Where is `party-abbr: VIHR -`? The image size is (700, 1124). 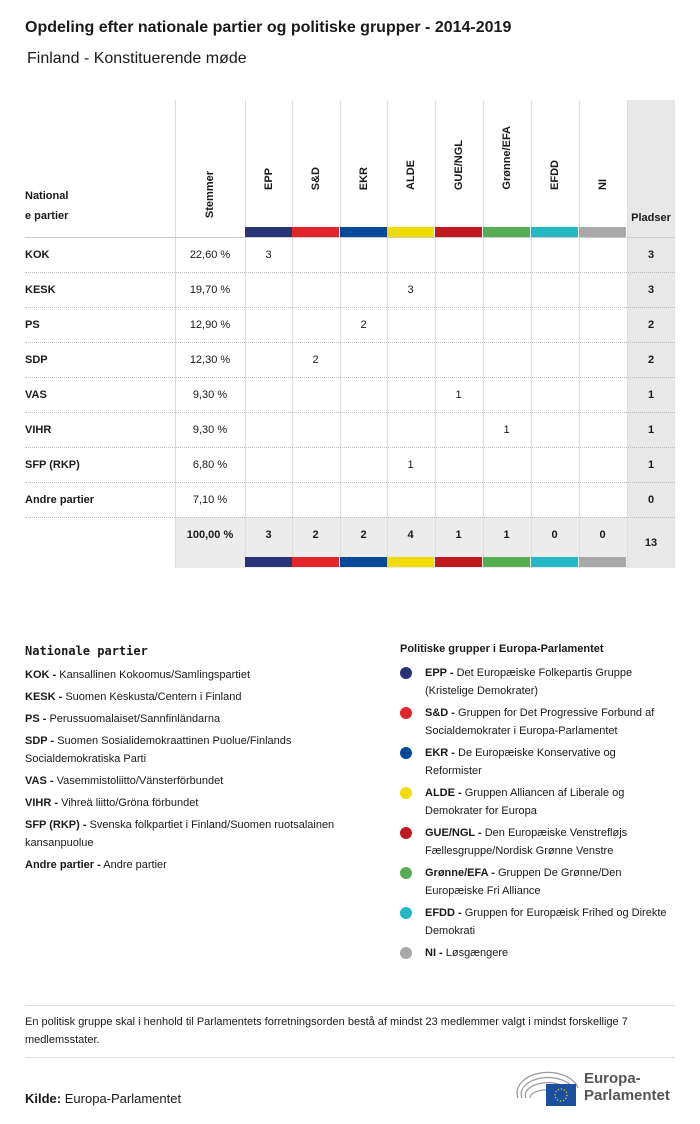 party-abbr: VIHR - is located at coordinates (41, 803).